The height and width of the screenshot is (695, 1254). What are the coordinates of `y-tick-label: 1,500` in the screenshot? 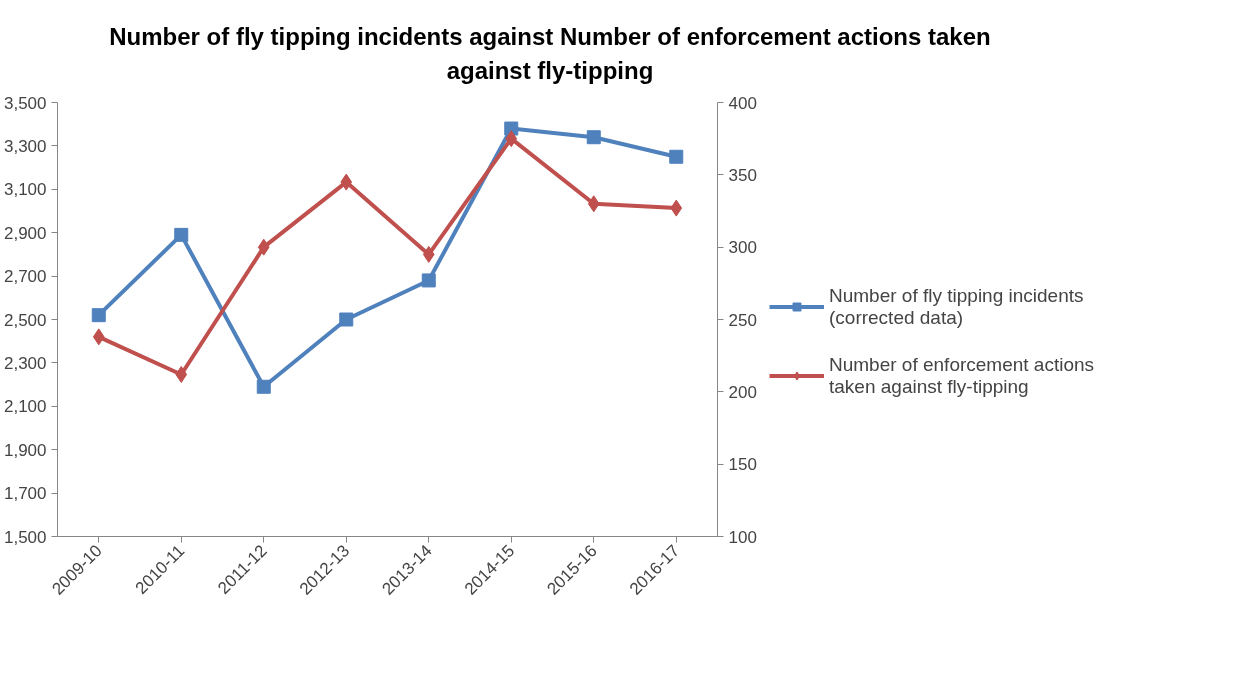 It's located at (25, 537).